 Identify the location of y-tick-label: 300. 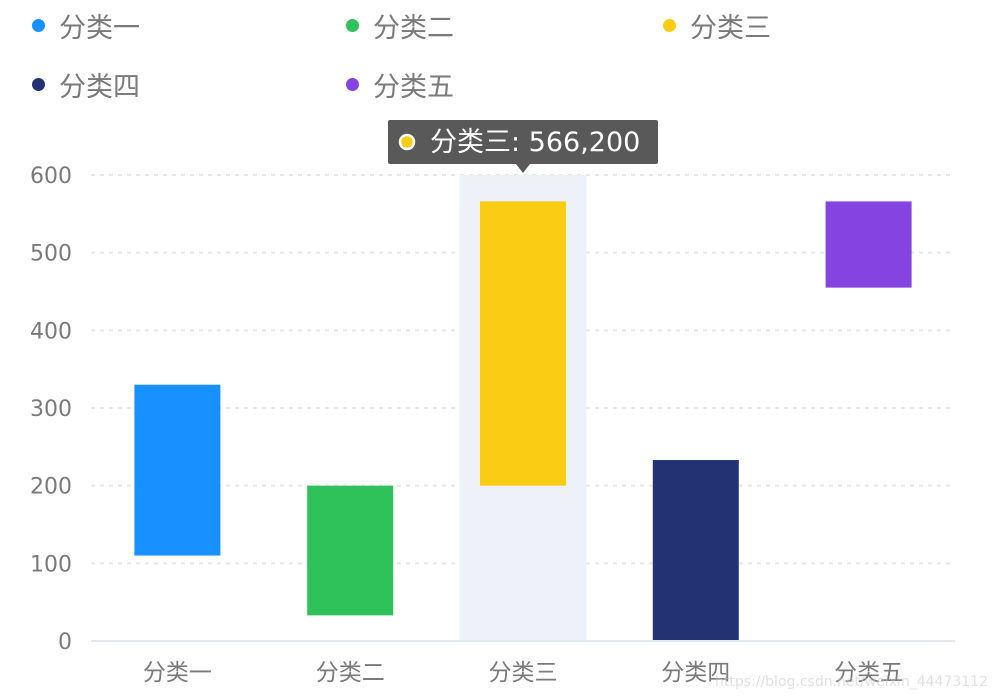
(51, 409).